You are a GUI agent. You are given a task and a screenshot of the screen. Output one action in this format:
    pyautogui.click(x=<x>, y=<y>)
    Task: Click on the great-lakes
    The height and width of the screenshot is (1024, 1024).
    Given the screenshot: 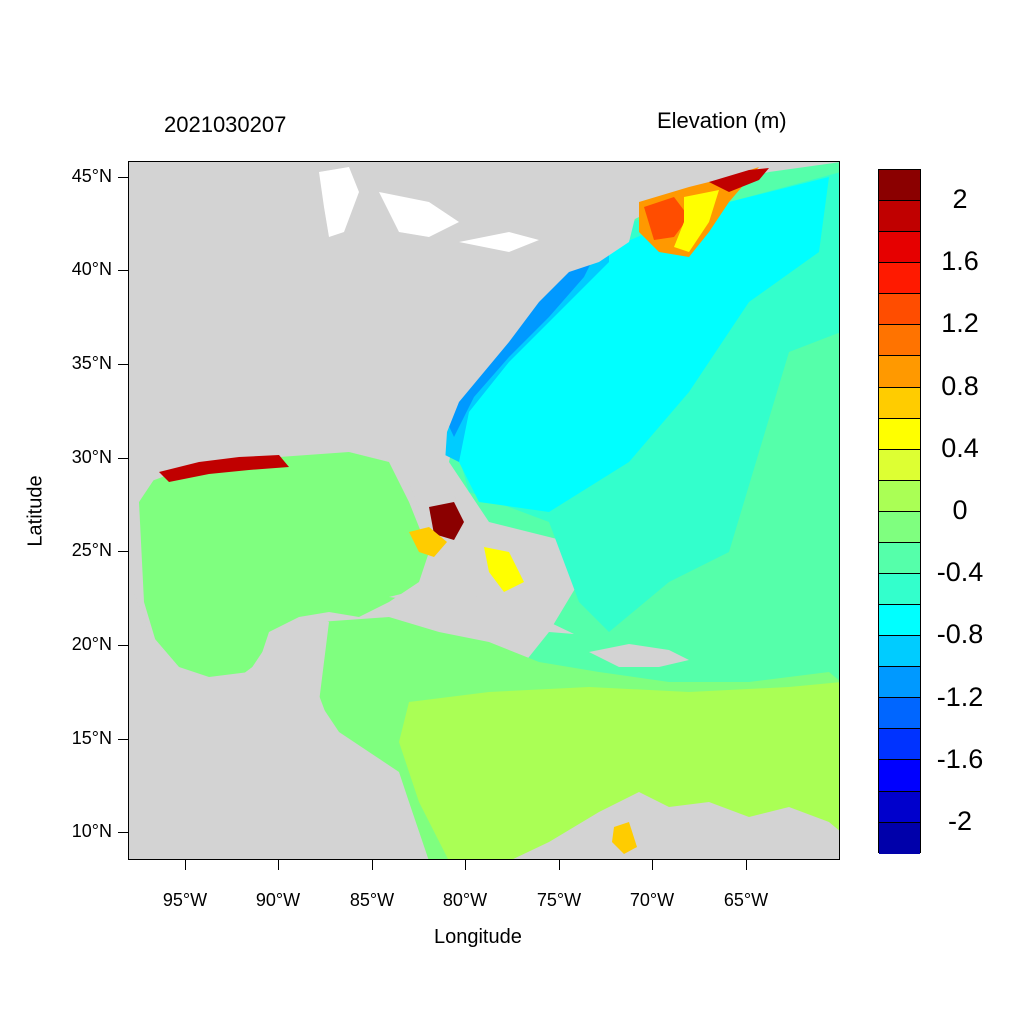 What is the action you would take?
    pyautogui.click(x=429, y=209)
    